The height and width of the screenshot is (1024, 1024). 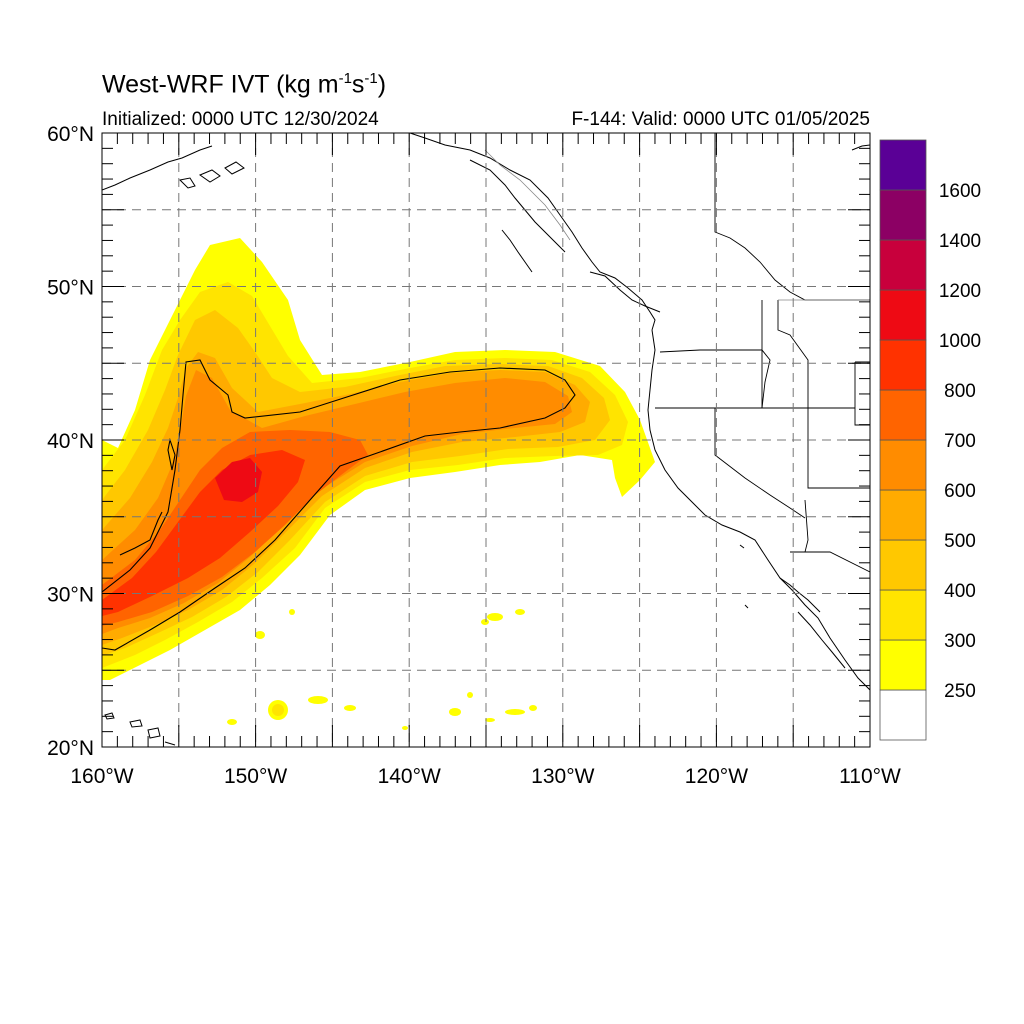 I want to click on init-time-label: Initialized: 0000 UTC 12/30/2024, so click(x=240, y=119).